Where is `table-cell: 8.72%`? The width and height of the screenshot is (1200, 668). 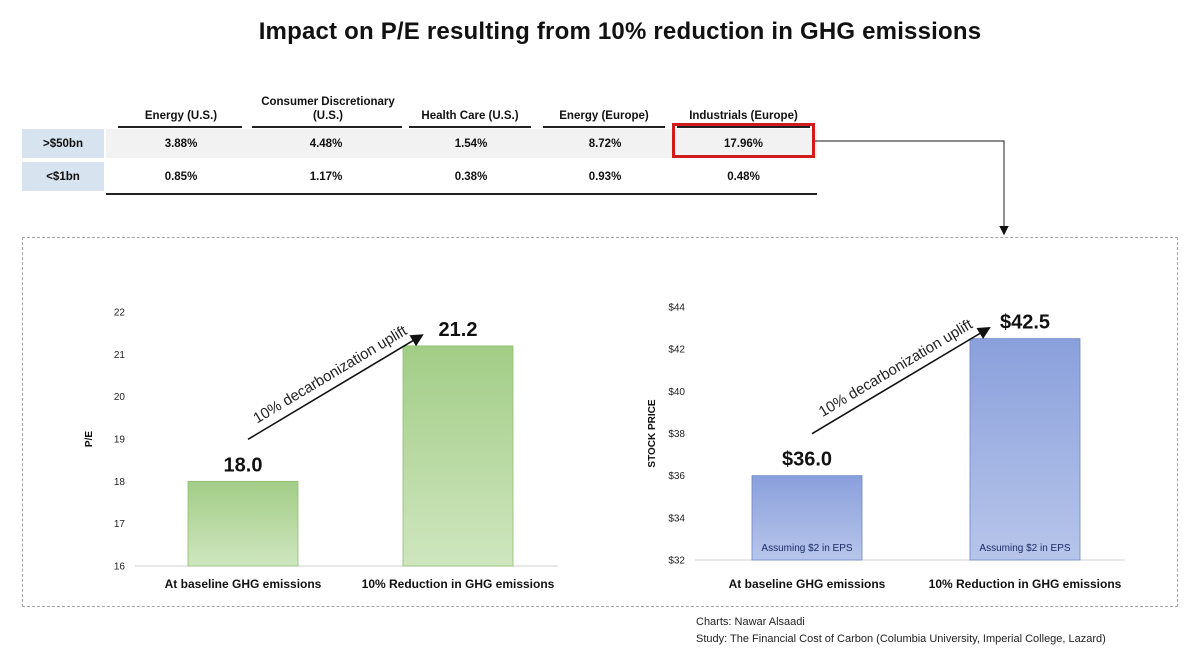 table-cell: 8.72% is located at coordinates (605, 143).